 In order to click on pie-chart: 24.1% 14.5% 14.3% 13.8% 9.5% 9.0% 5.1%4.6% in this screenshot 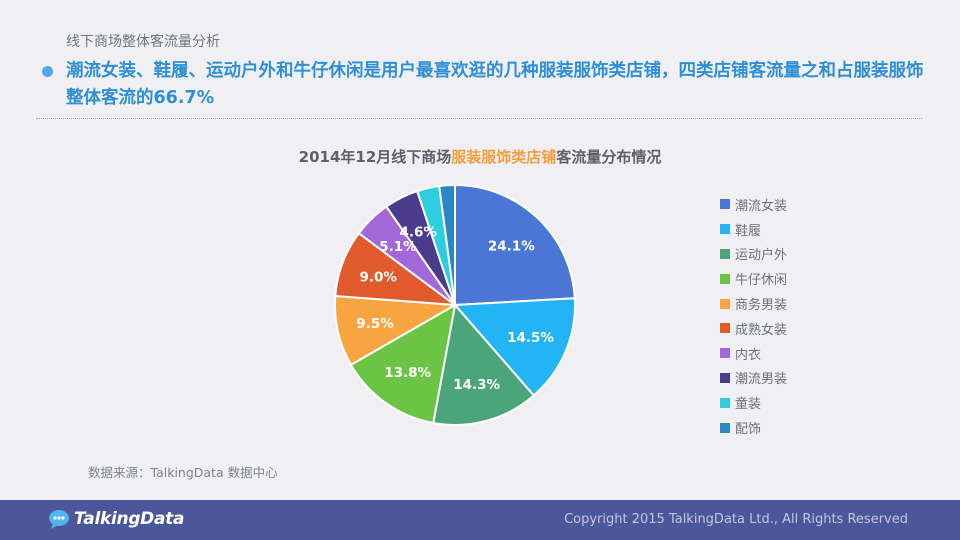, I will do `click(454, 304)`.